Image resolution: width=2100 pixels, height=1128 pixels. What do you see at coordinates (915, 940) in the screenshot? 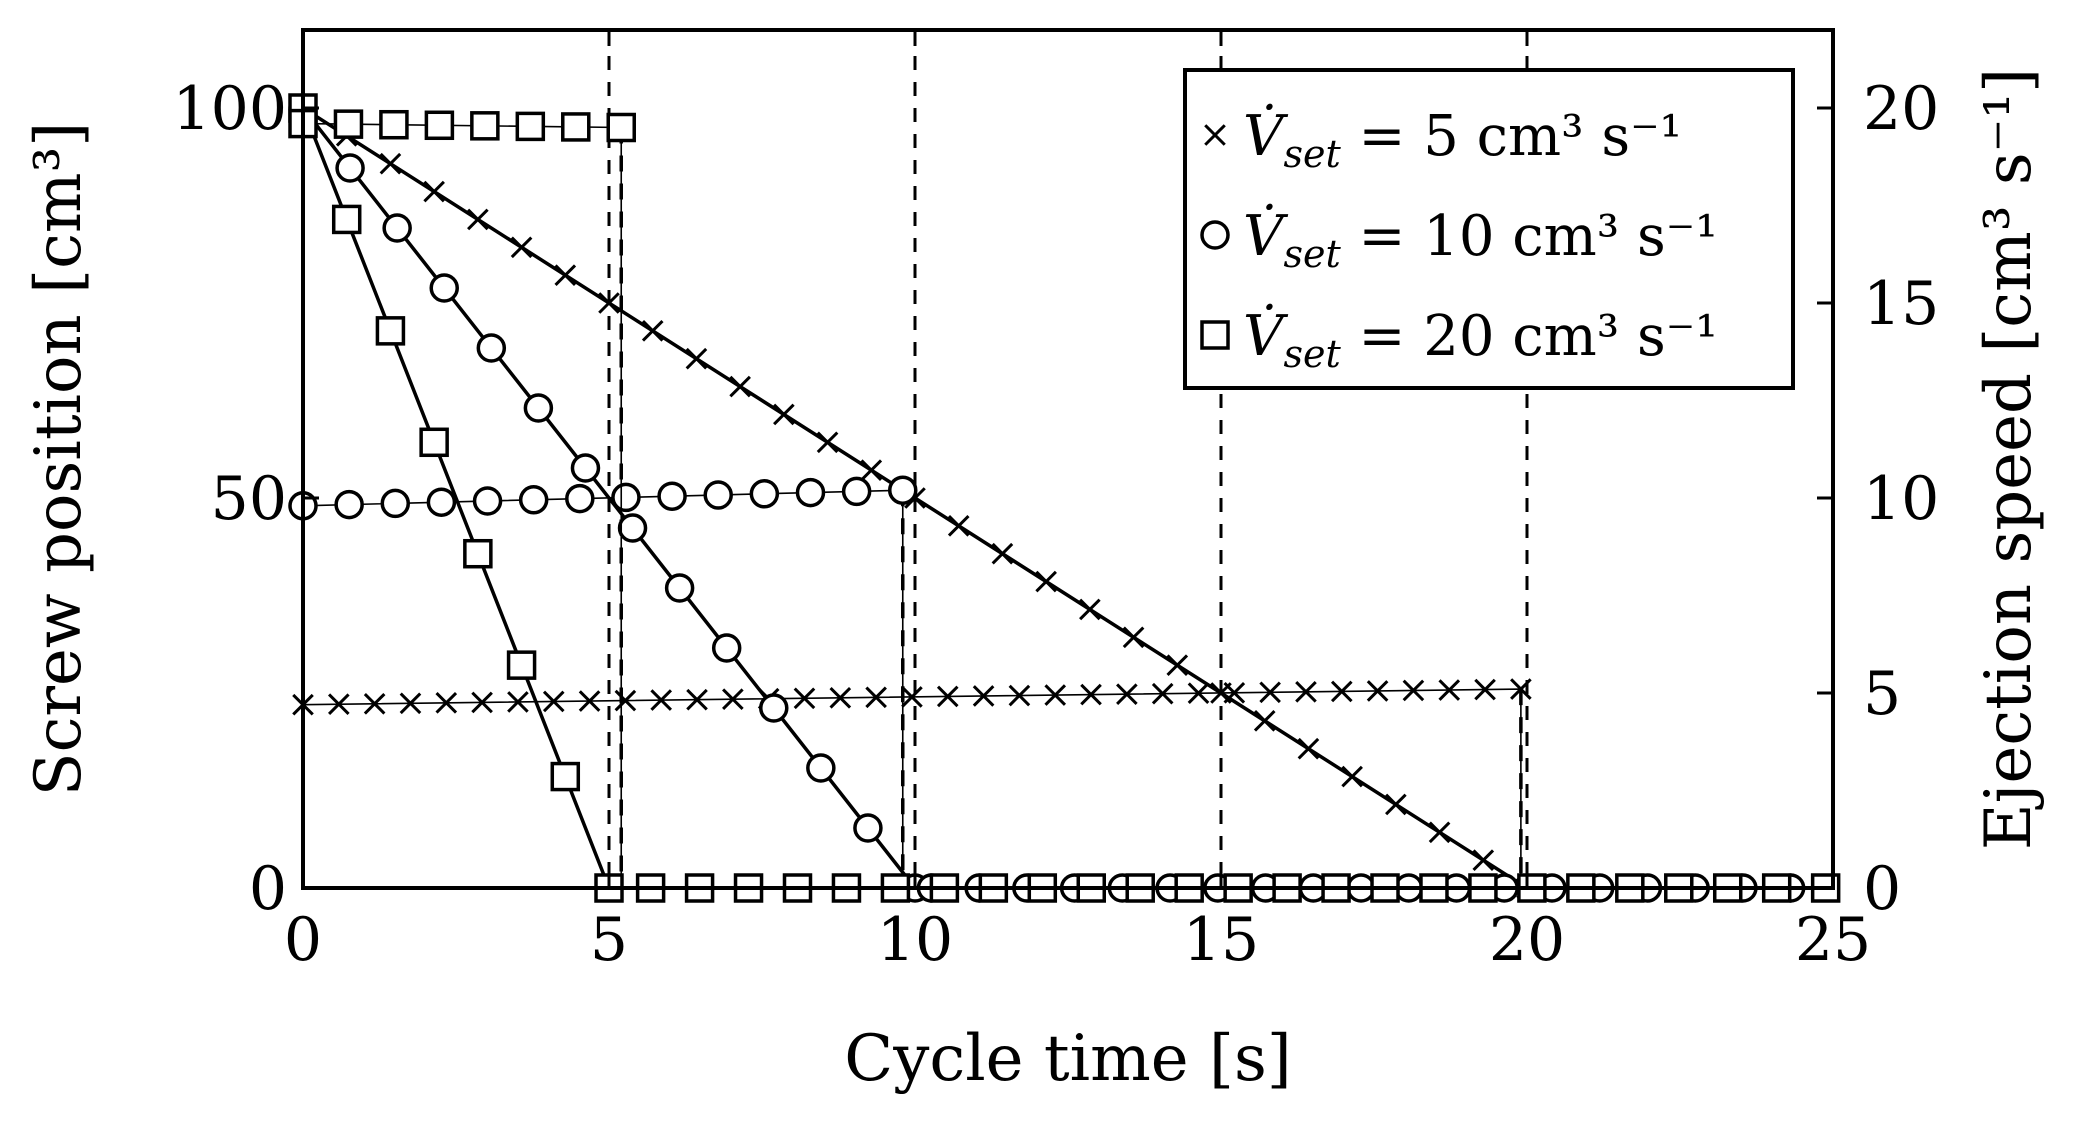
I see `x-tick-label: 10` at bounding box center [915, 940].